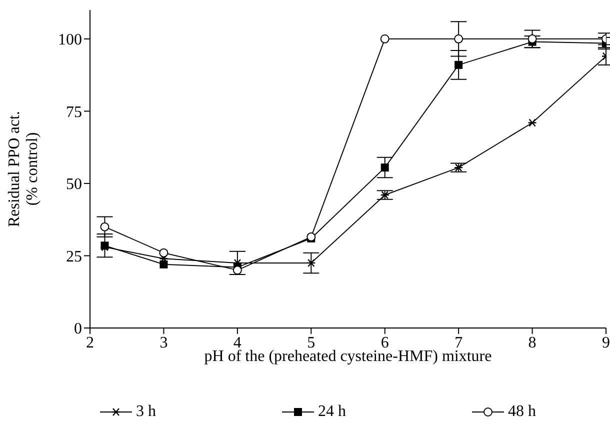  Describe the element at coordinates (74, 112) in the screenshot. I see `y-tick-label: 75` at that location.